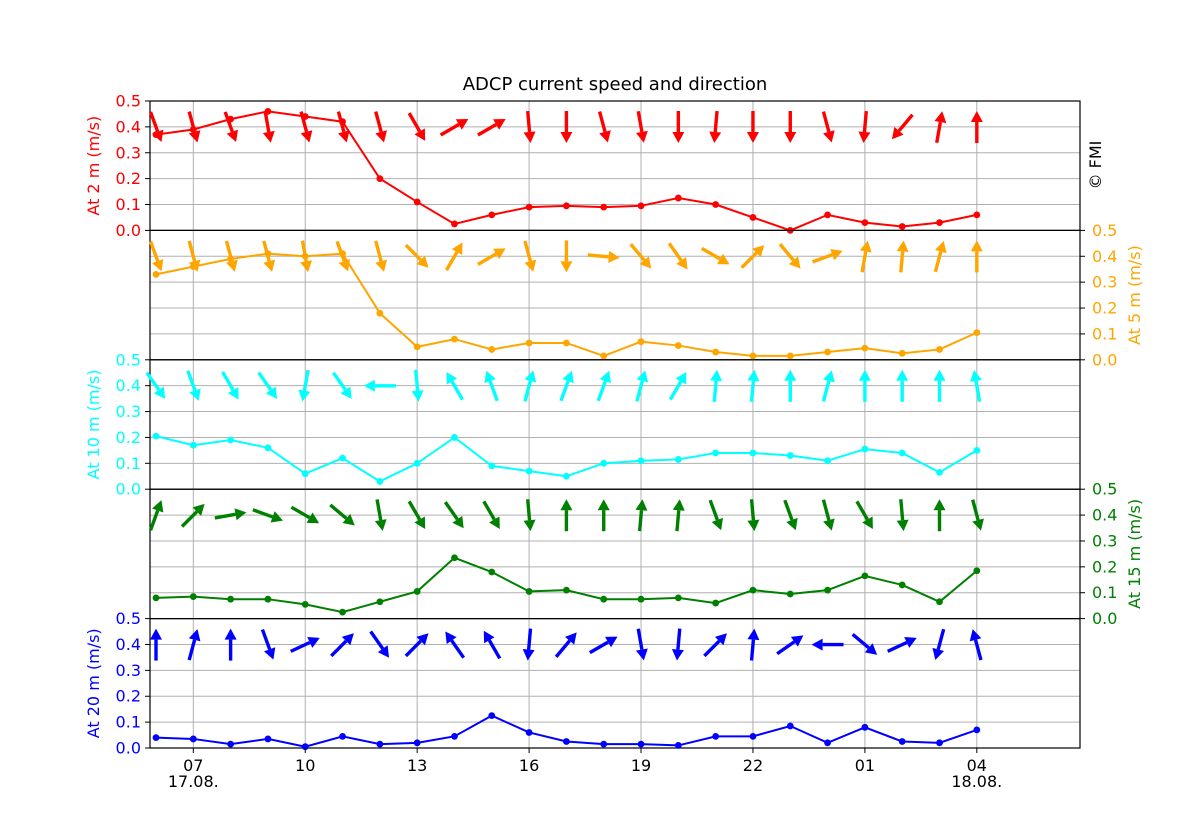  What do you see at coordinates (1104, 333) in the screenshot?
I see `y-tick-label: 0.1` at bounding box center [1104, 333].